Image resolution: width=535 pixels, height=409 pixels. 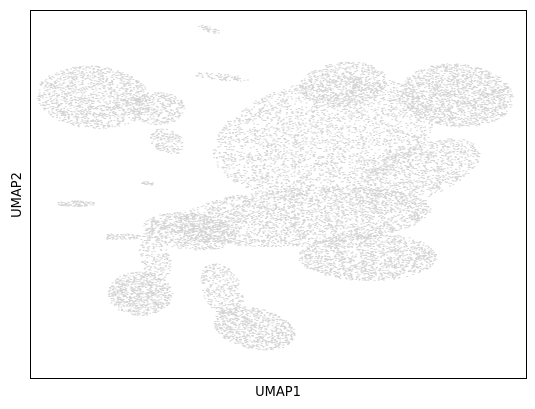 What do you see at coordinates (343, 84) in the screenshot?
I see `cluster-center-upper` at bounding box center [343, 84].